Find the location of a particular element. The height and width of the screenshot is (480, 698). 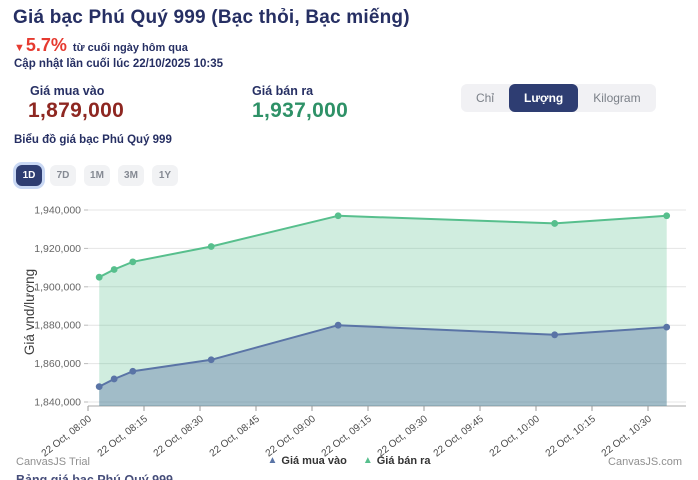

unit-option-2: Kilogram is located at coordinates (616, 98).